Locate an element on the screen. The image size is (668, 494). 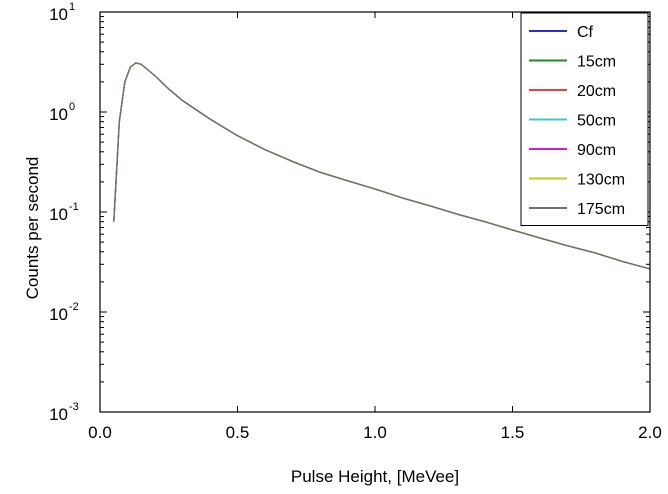
y-tick-exponent: 1 is located at coordinates (72, 7).